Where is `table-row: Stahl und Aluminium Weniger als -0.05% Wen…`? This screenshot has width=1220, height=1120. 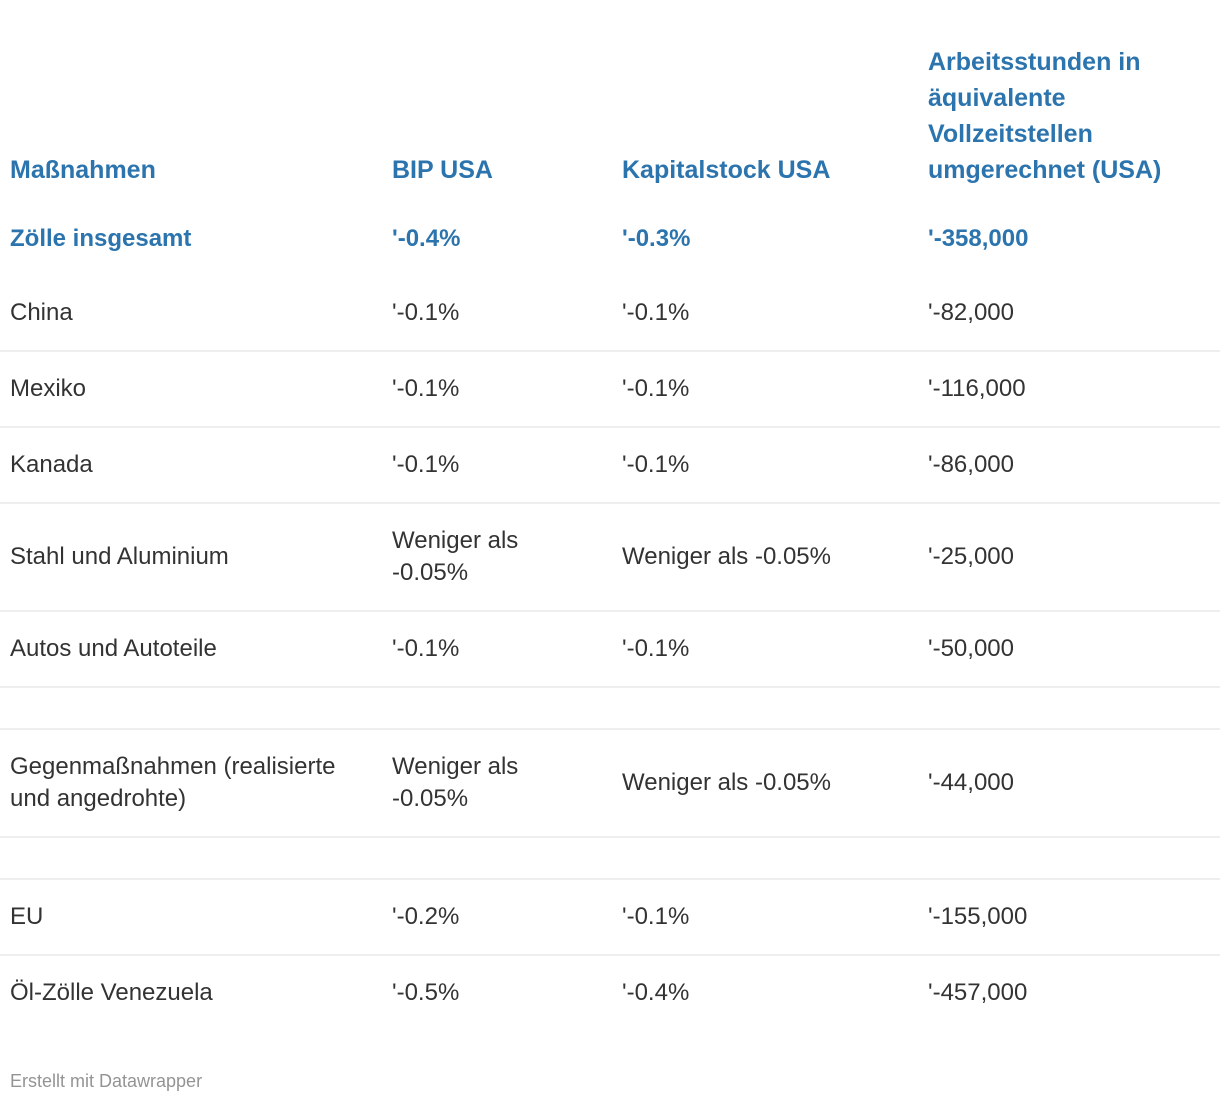 table-row: Stahl und Aluminium Weniger als -0.05% Wen… is located at coordinates (610, 557).